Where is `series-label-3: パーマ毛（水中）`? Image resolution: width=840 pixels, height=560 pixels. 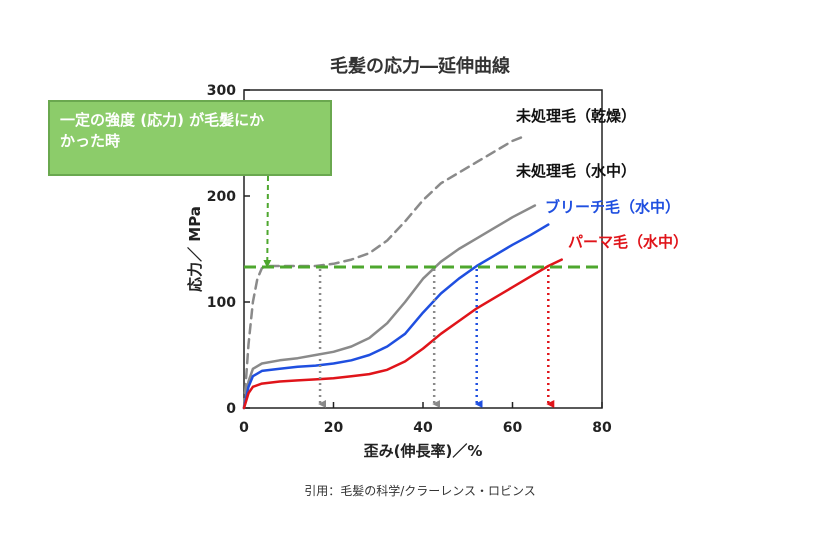
series-label-3: パーマ毛（水中） is located at coordinates (628, 242).